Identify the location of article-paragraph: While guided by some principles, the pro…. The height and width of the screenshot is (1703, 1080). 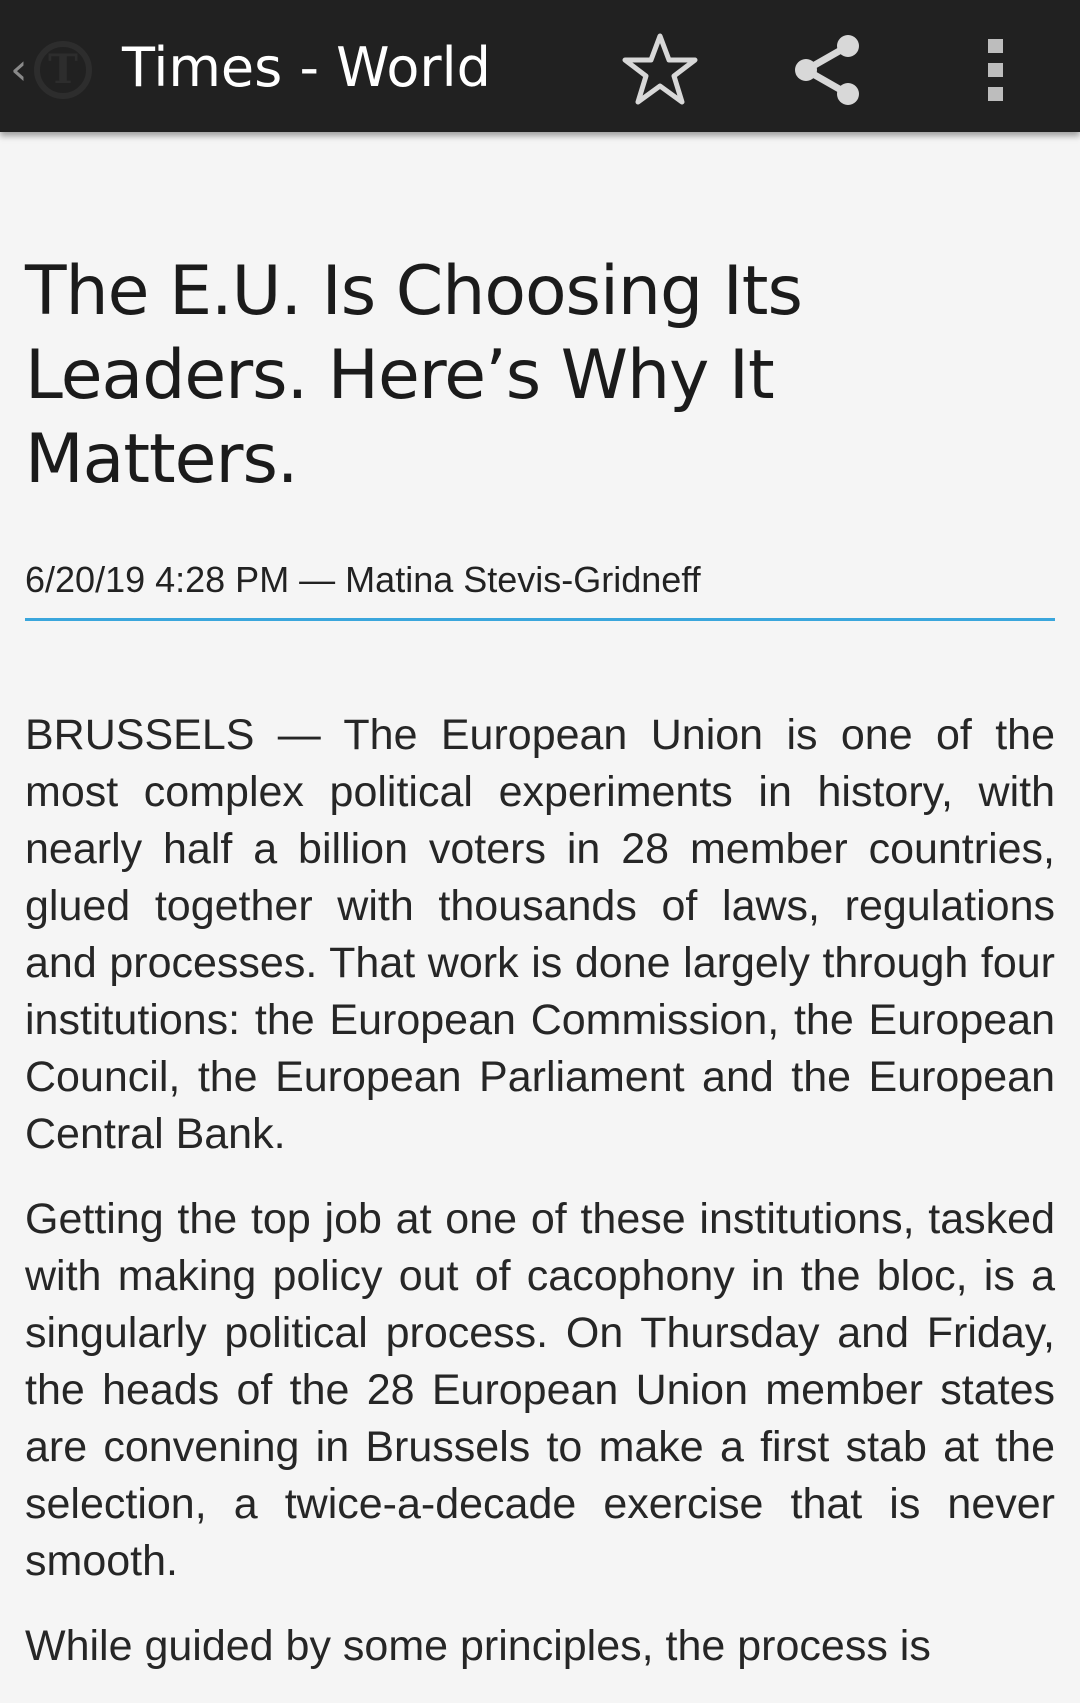
(478, 1646).